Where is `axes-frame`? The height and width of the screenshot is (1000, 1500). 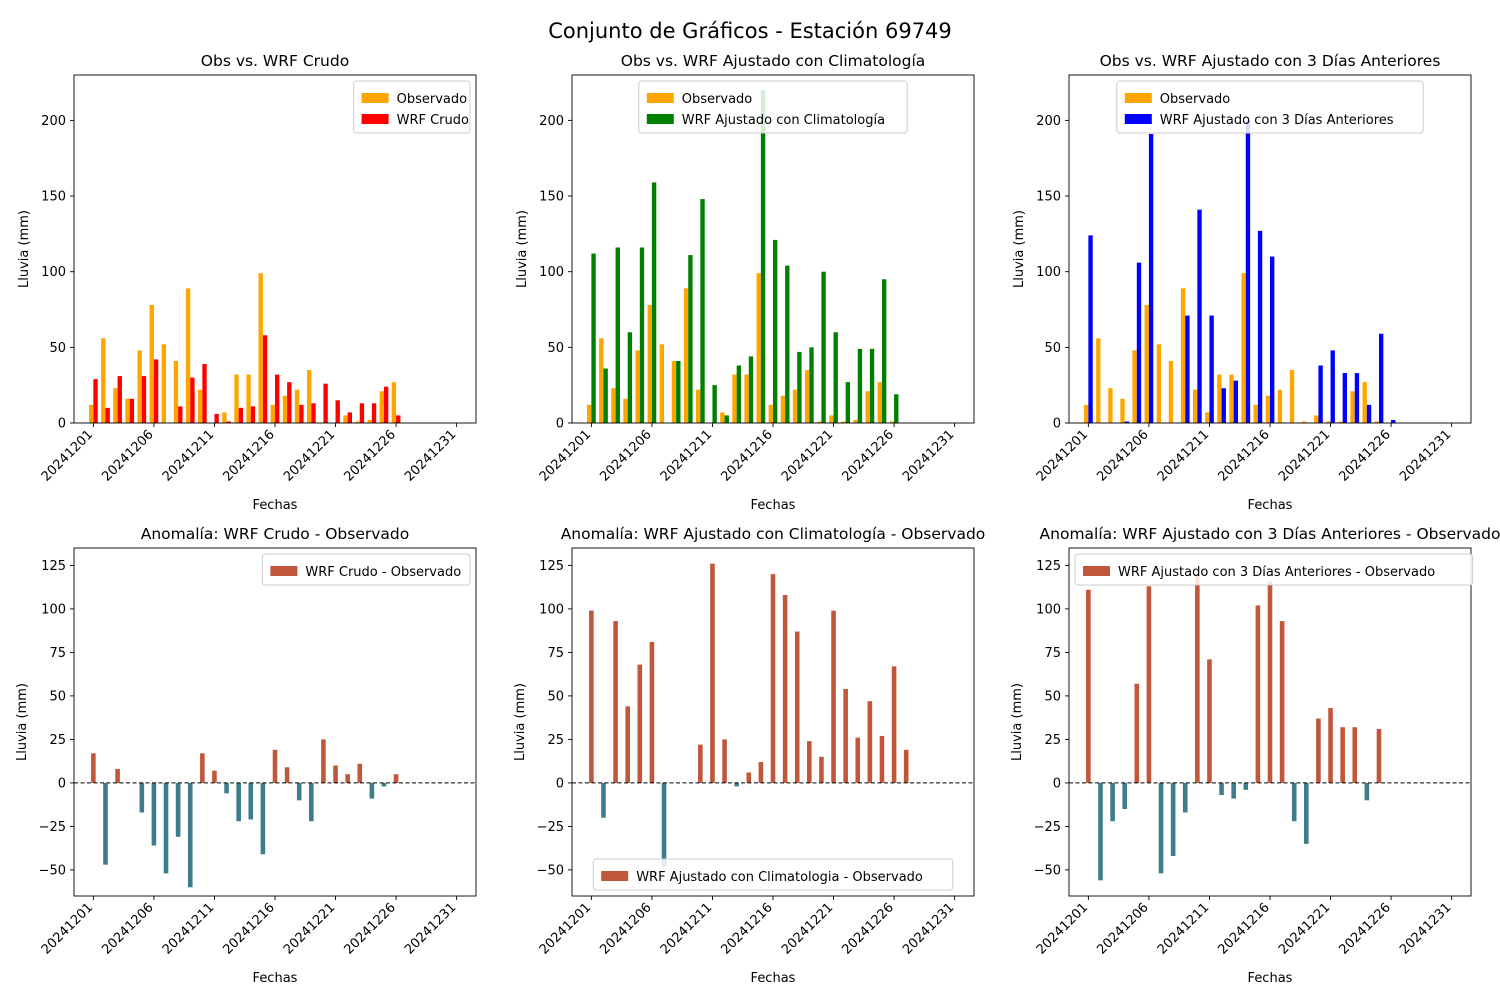 axes-frame is located at coordinates (275, 722).